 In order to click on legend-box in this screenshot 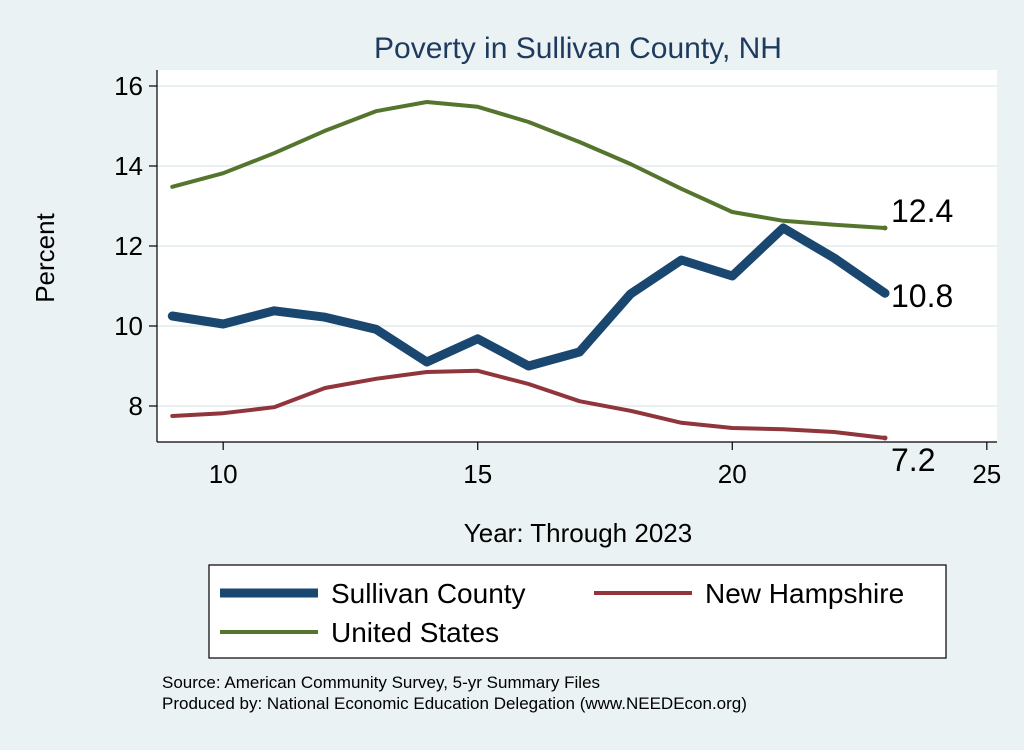, I will do `click(577, 611)`.